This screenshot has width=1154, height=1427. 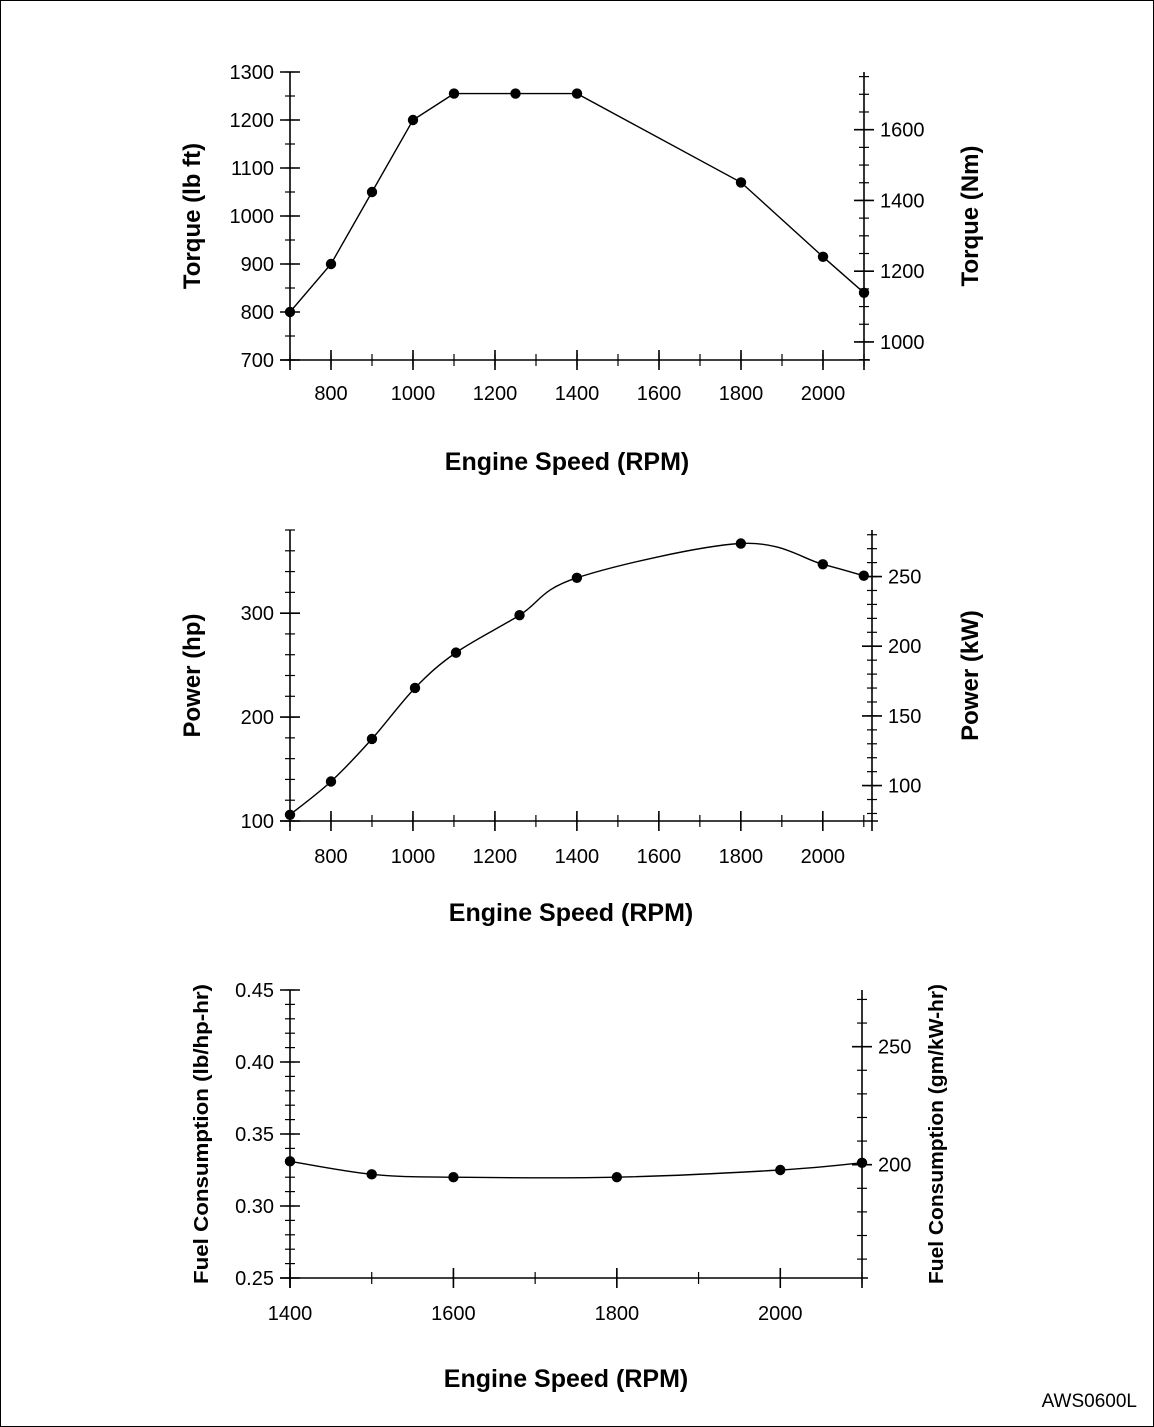 I want to click on right-axis-title: Power (kW), so click(x=970, y=675).